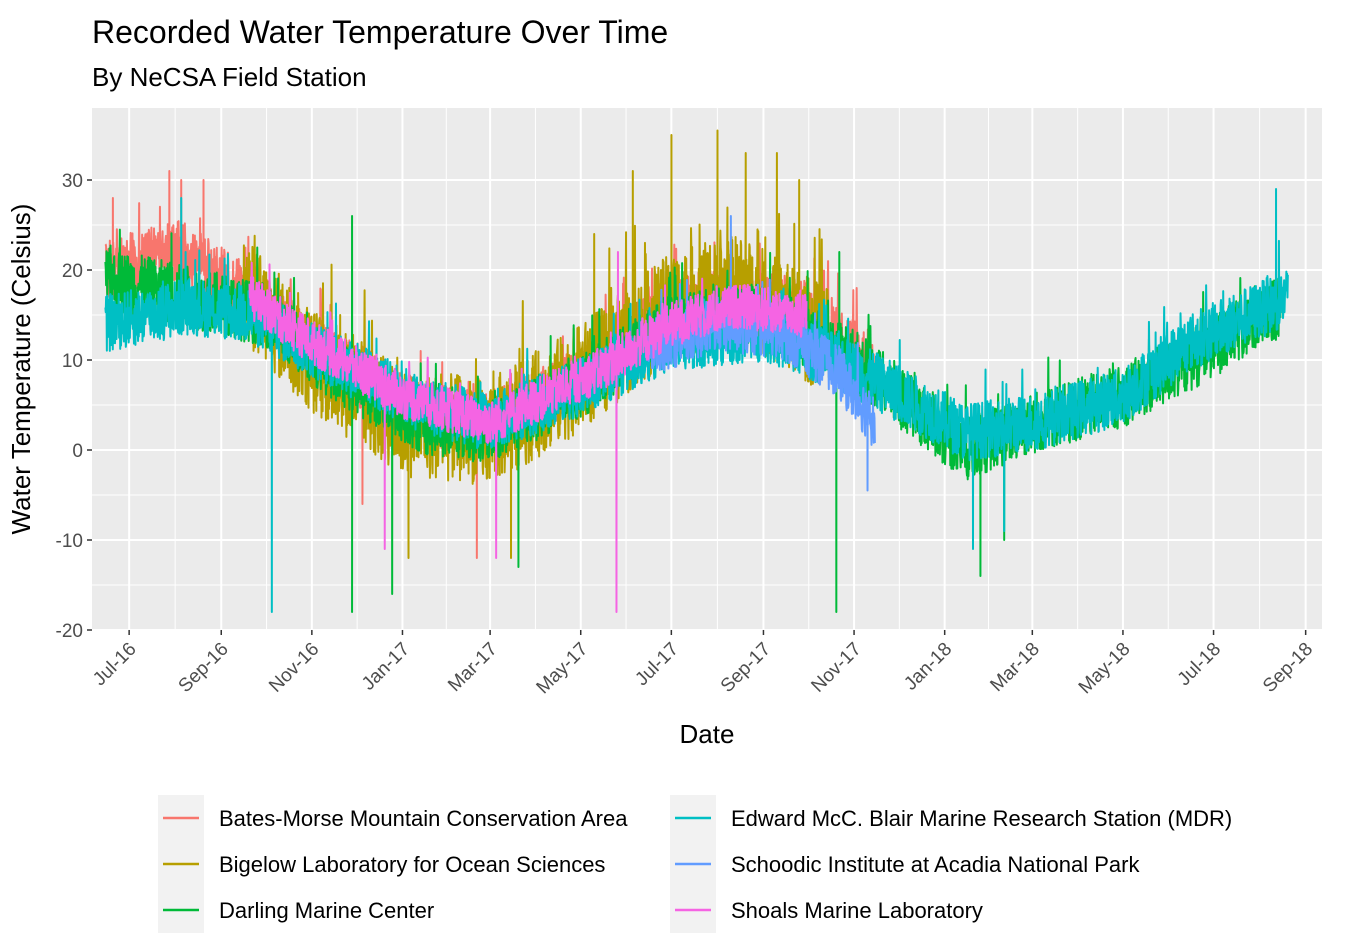 The height and width of the screenshot is (944, 1364). Describe the element at coordinates (326, 910) in the screenshot. I see `legend-label: Darling Marine Center` at that location.